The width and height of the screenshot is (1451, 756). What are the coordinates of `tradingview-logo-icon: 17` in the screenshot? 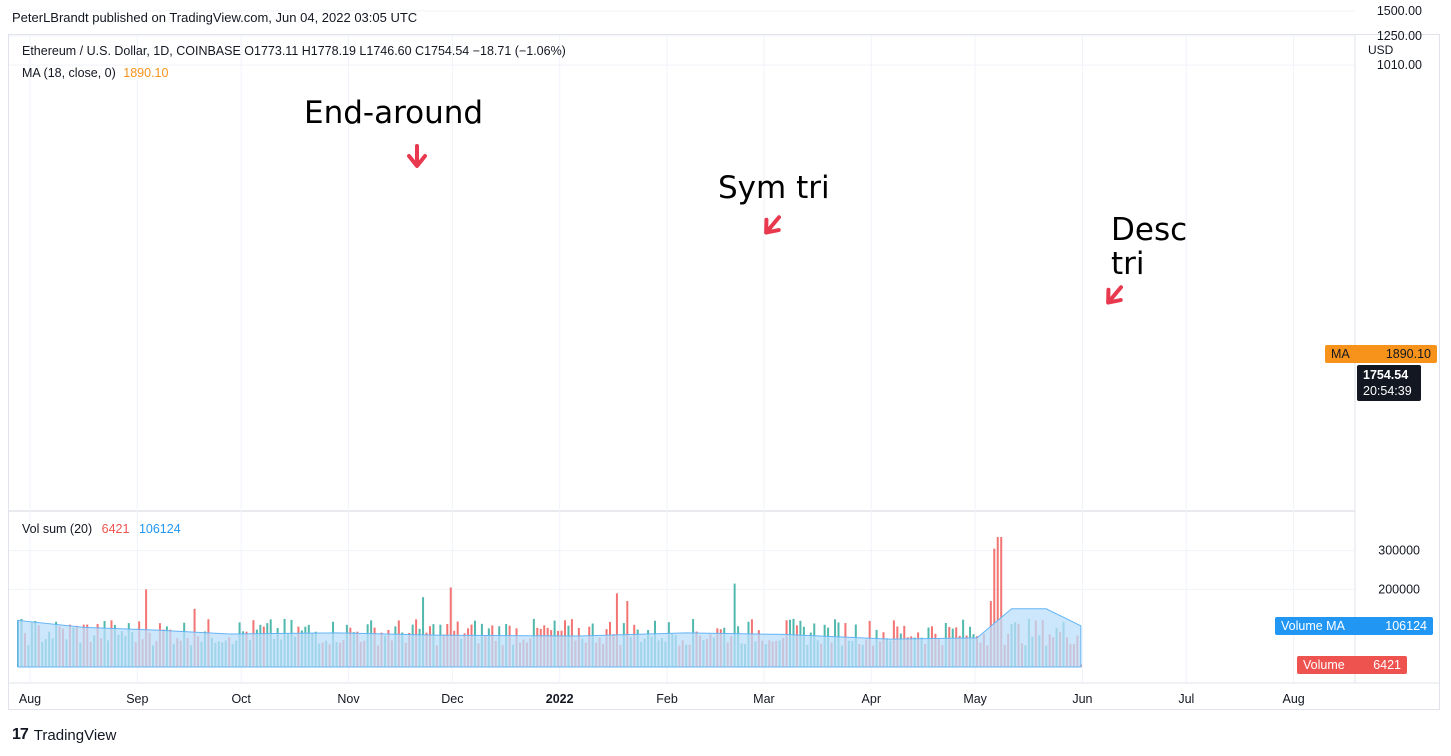 It's located at (20, 734).